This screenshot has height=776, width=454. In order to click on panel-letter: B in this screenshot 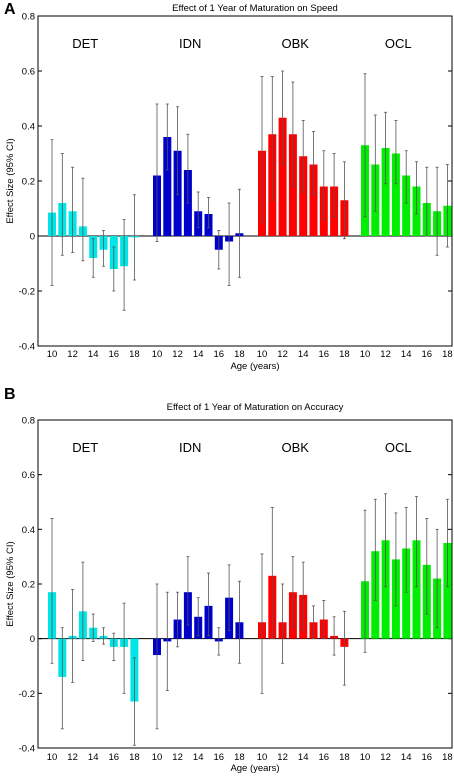, I will do `click(10, 394)`.